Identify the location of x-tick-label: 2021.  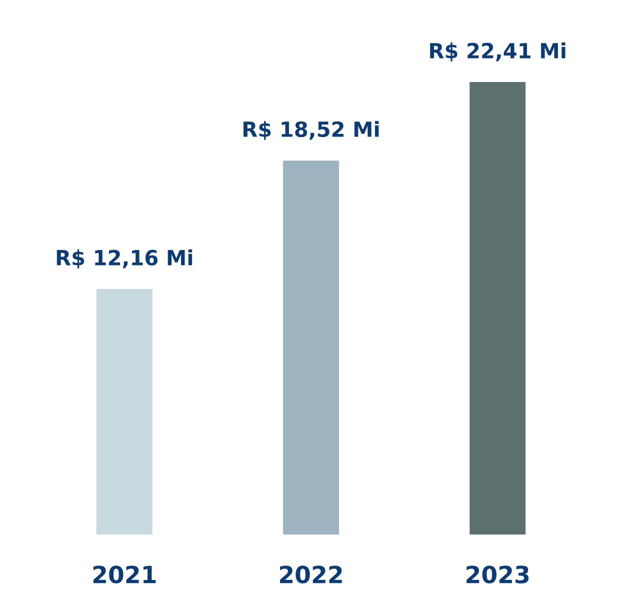
(124, 575).